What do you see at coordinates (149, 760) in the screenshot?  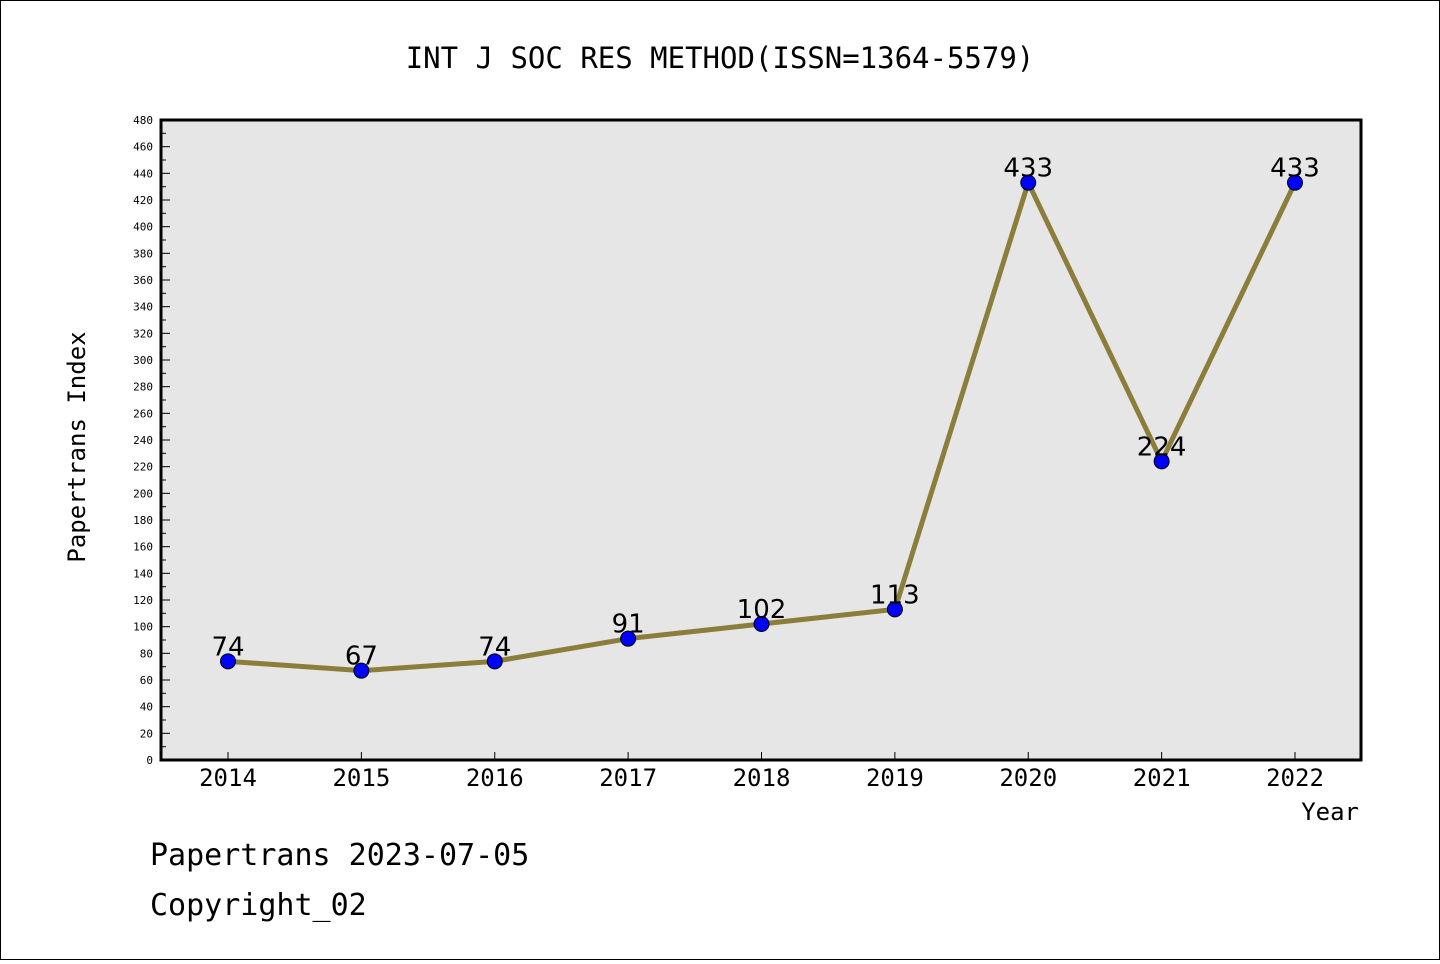 I see `y-tick-label: 0` at bounding box center [149, 760].